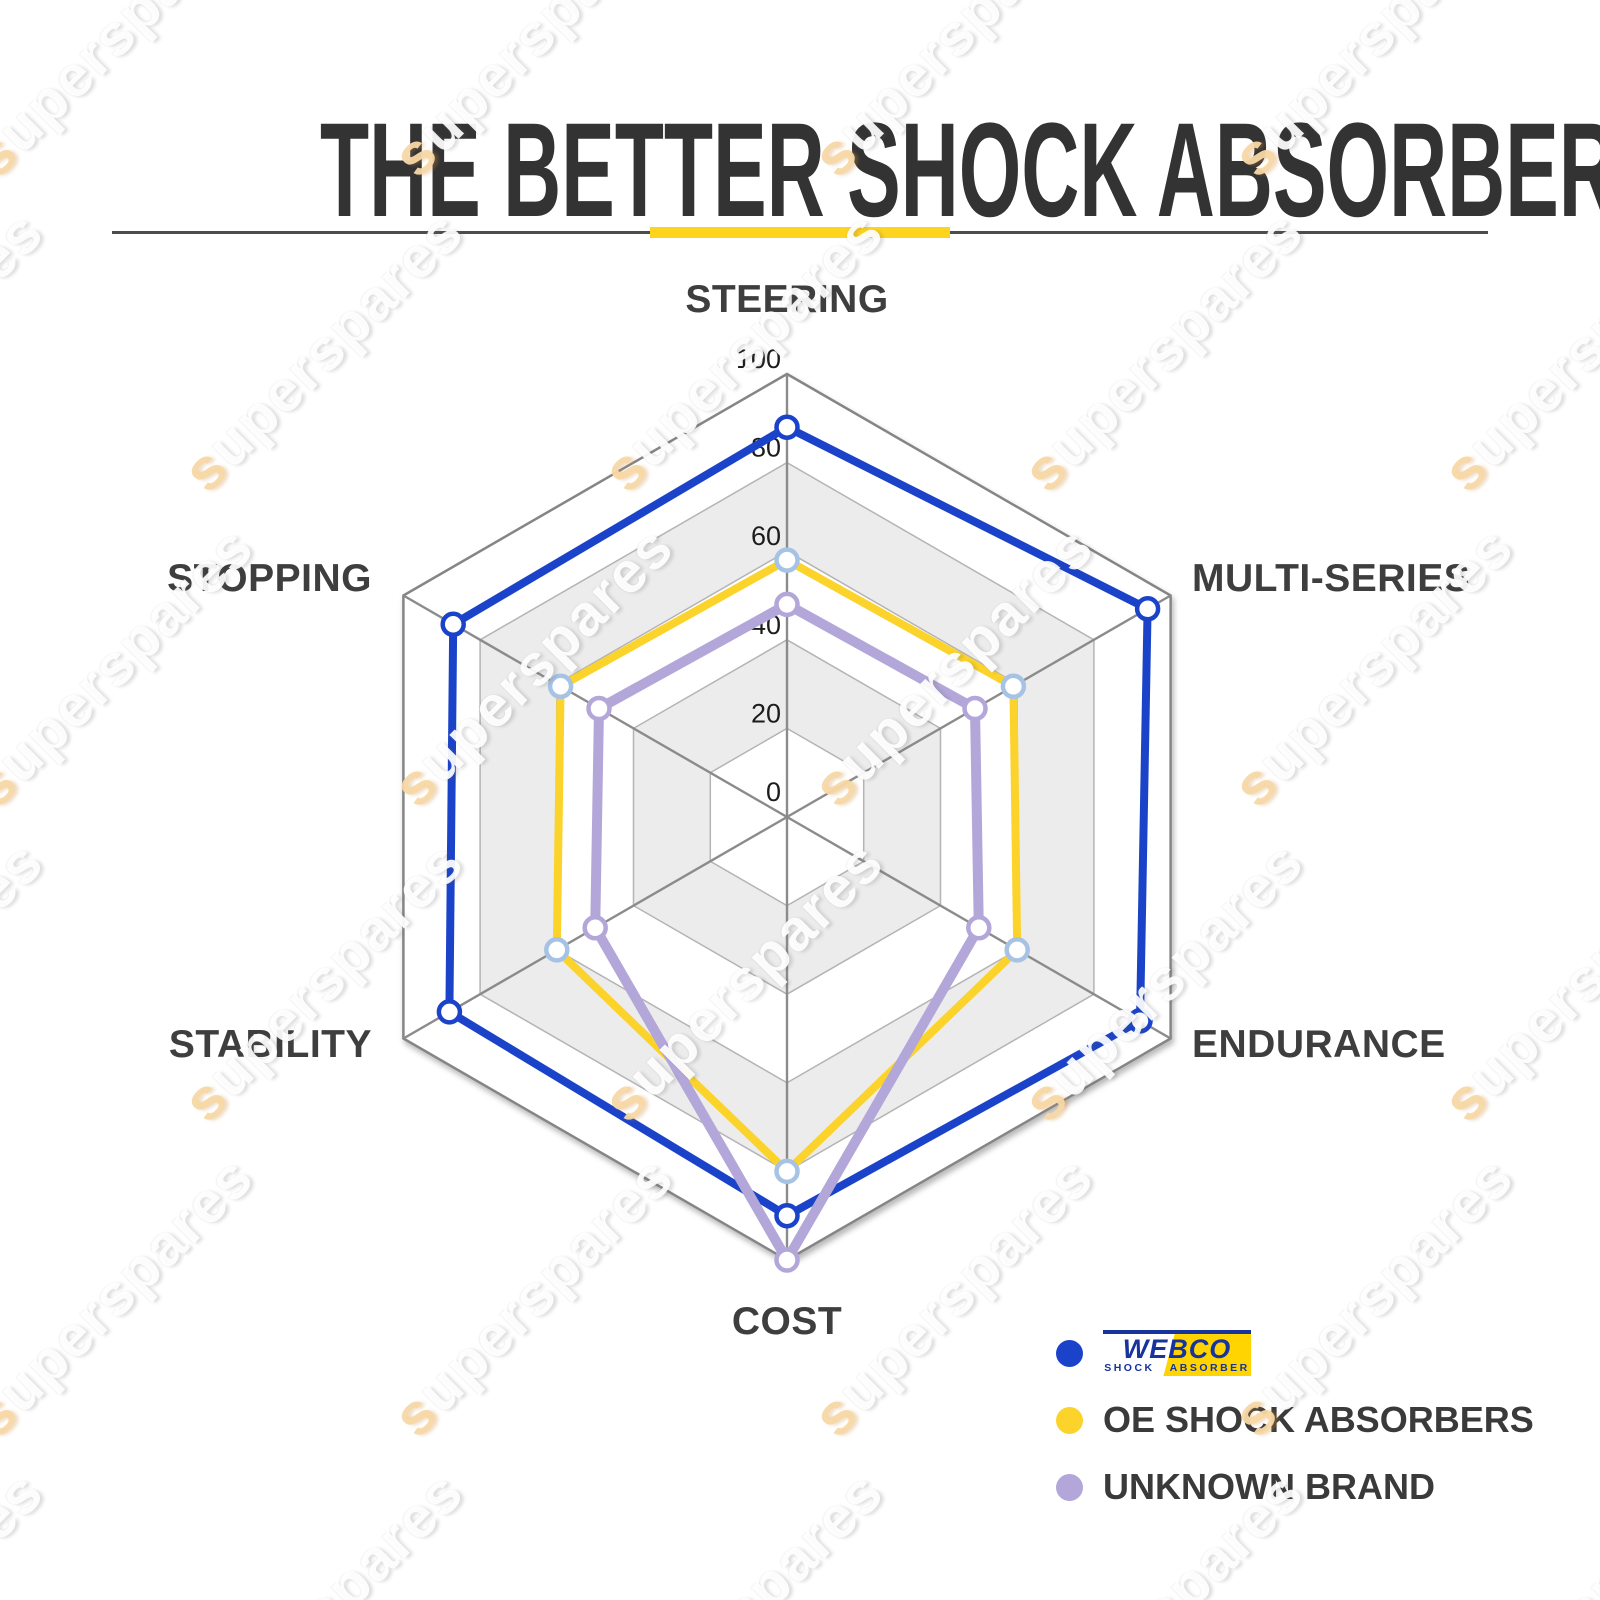 The image size is (1600, 1600). Describe the element at coordinates (1069, 1353) in the screenshot. I see `legend-dot-webco` at that location.